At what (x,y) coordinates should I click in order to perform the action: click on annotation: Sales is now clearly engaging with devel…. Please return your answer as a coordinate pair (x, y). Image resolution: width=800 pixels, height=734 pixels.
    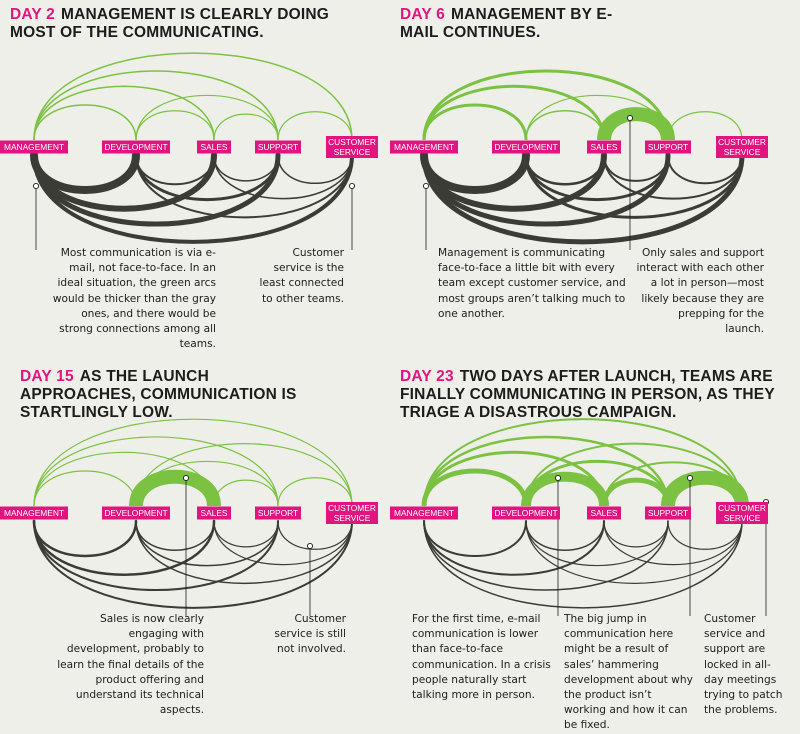
    Looking at the image, I should click on (130, 665).